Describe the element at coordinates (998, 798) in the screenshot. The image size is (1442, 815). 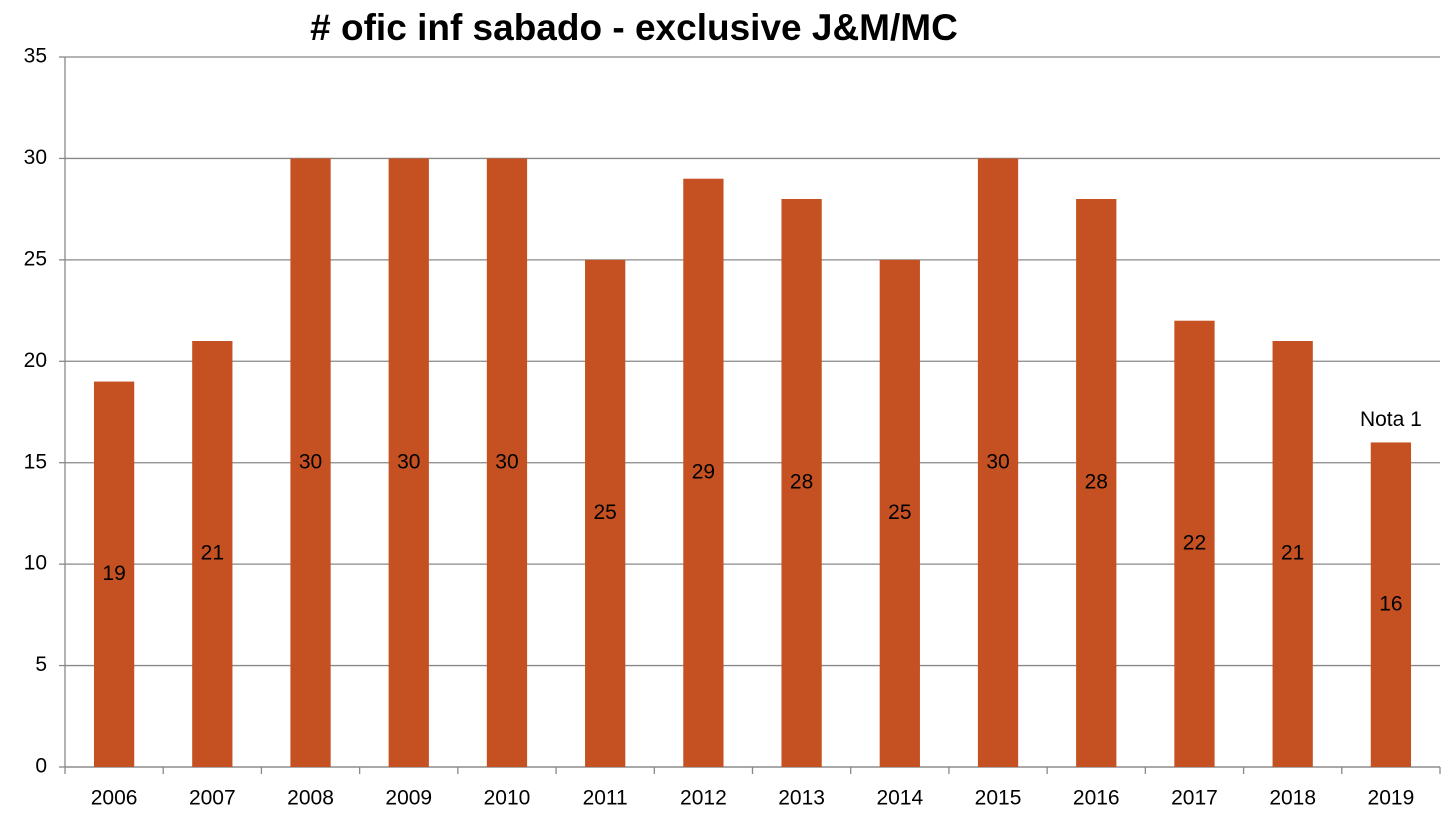
I see `x-tick-label: 2015` at that location.